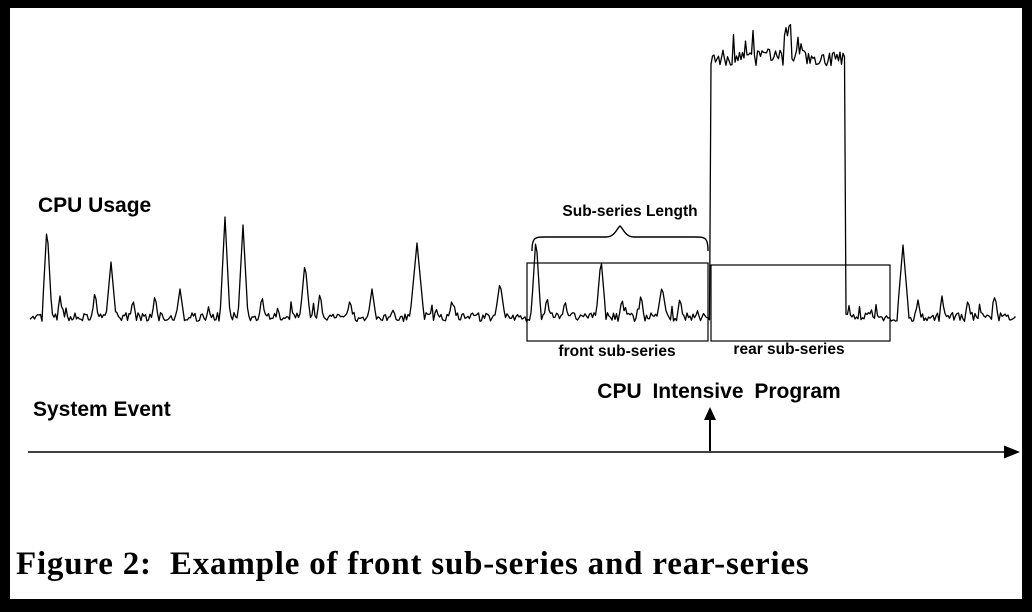  Describe the element at coordinates (800, 303) in the screenshot. I see `rear-sub-series-box` at that location.